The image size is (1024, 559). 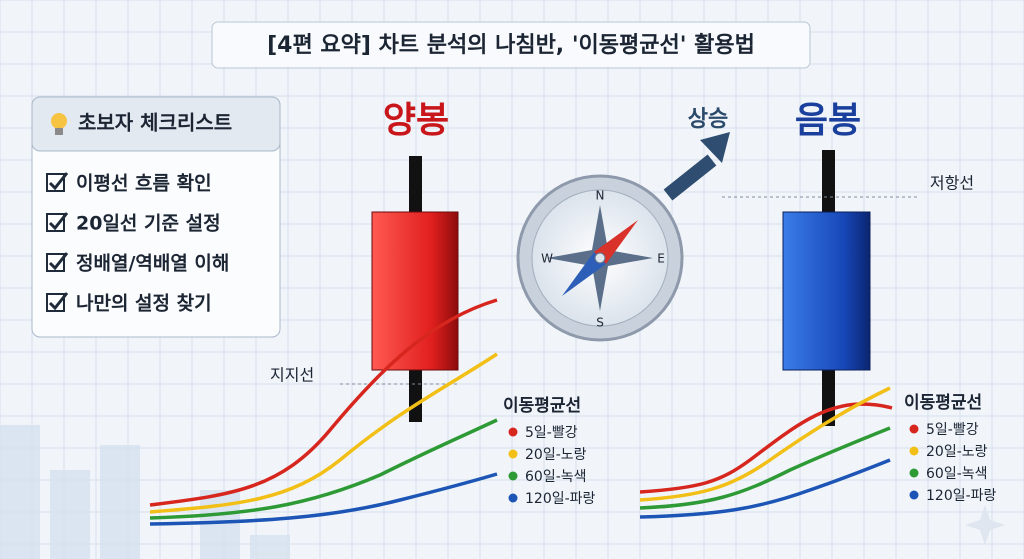 What do you see at coordinates (600, 323) in the screenshot?
I see `compass-s: S` at bounding box center [600, 323].